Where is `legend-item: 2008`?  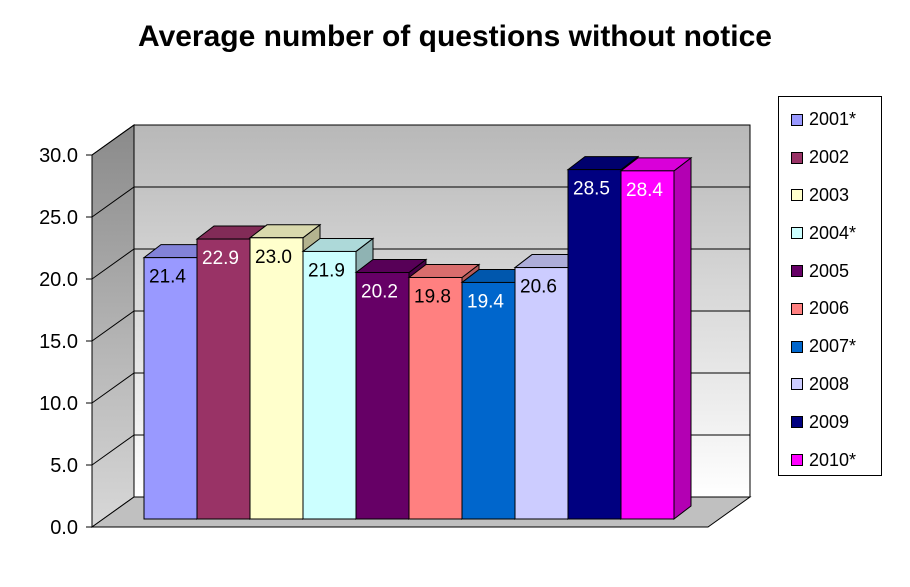
legend-item: 2008 is located at coordinates (830, 385).